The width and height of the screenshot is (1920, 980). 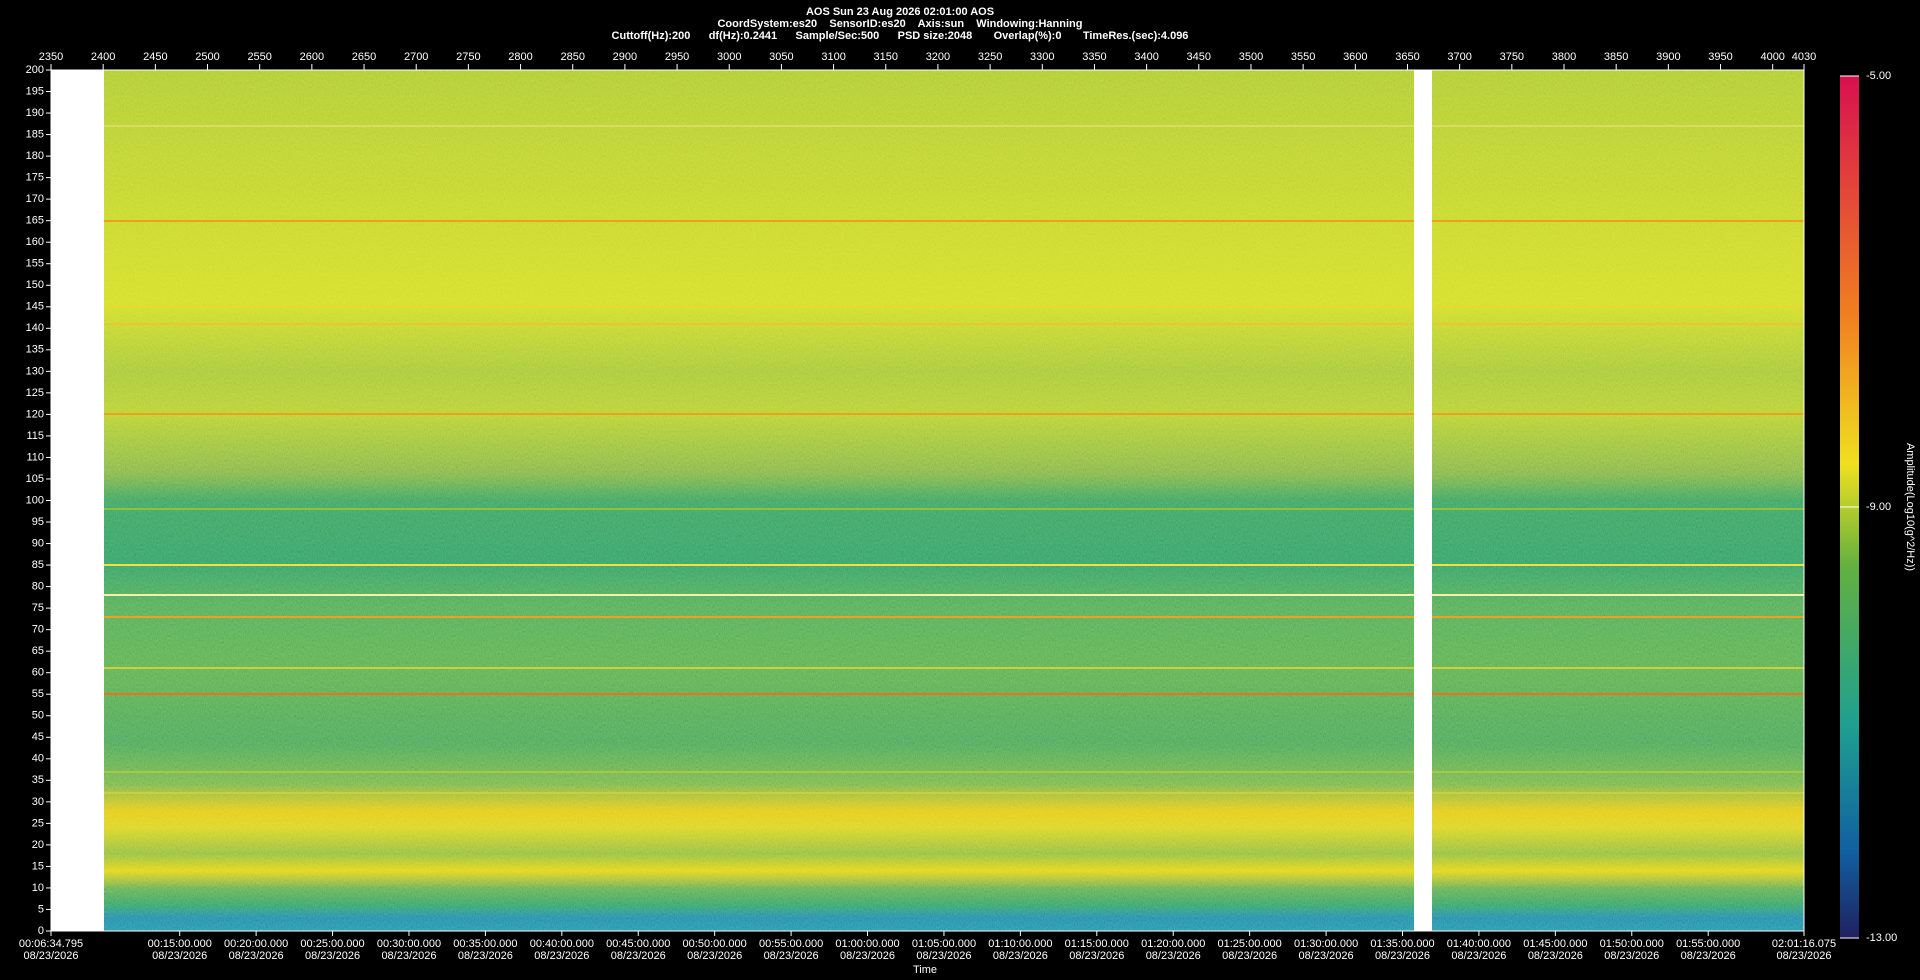 What do you see at coordinates (35, 436) in the screenshot?
I see `y-tick-label: 115` at bounding box center [35, 436].